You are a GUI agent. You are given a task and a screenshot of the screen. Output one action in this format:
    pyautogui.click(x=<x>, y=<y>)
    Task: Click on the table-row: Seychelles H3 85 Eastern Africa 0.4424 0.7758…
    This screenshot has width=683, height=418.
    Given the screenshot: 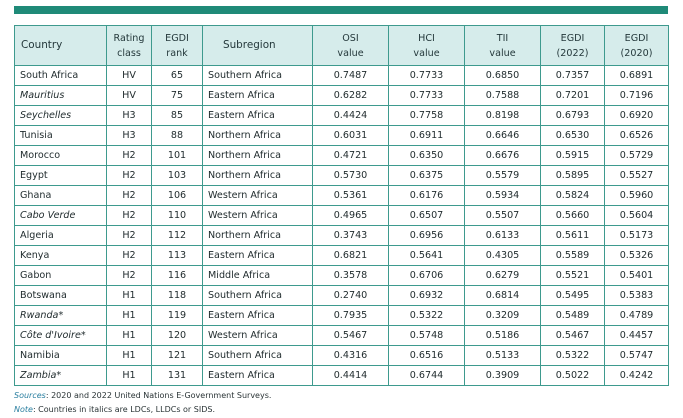 What is the action you would take?
    pyautogui.click(x=341, y=115)
    